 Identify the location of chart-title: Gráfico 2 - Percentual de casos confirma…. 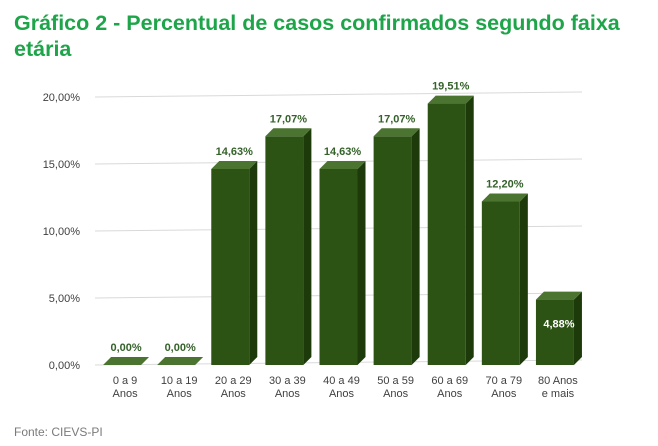
(317, 36).